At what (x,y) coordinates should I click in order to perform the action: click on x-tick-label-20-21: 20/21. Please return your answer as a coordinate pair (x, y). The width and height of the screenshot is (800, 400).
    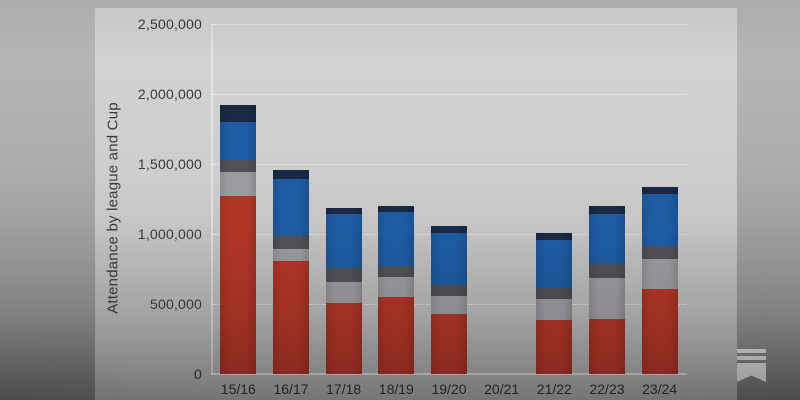
    Looking at the image, I should click on (502, 389).